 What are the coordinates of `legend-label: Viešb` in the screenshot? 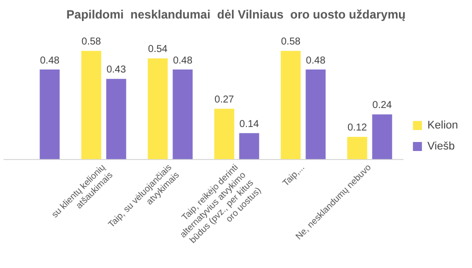 It's located at (441, 146).